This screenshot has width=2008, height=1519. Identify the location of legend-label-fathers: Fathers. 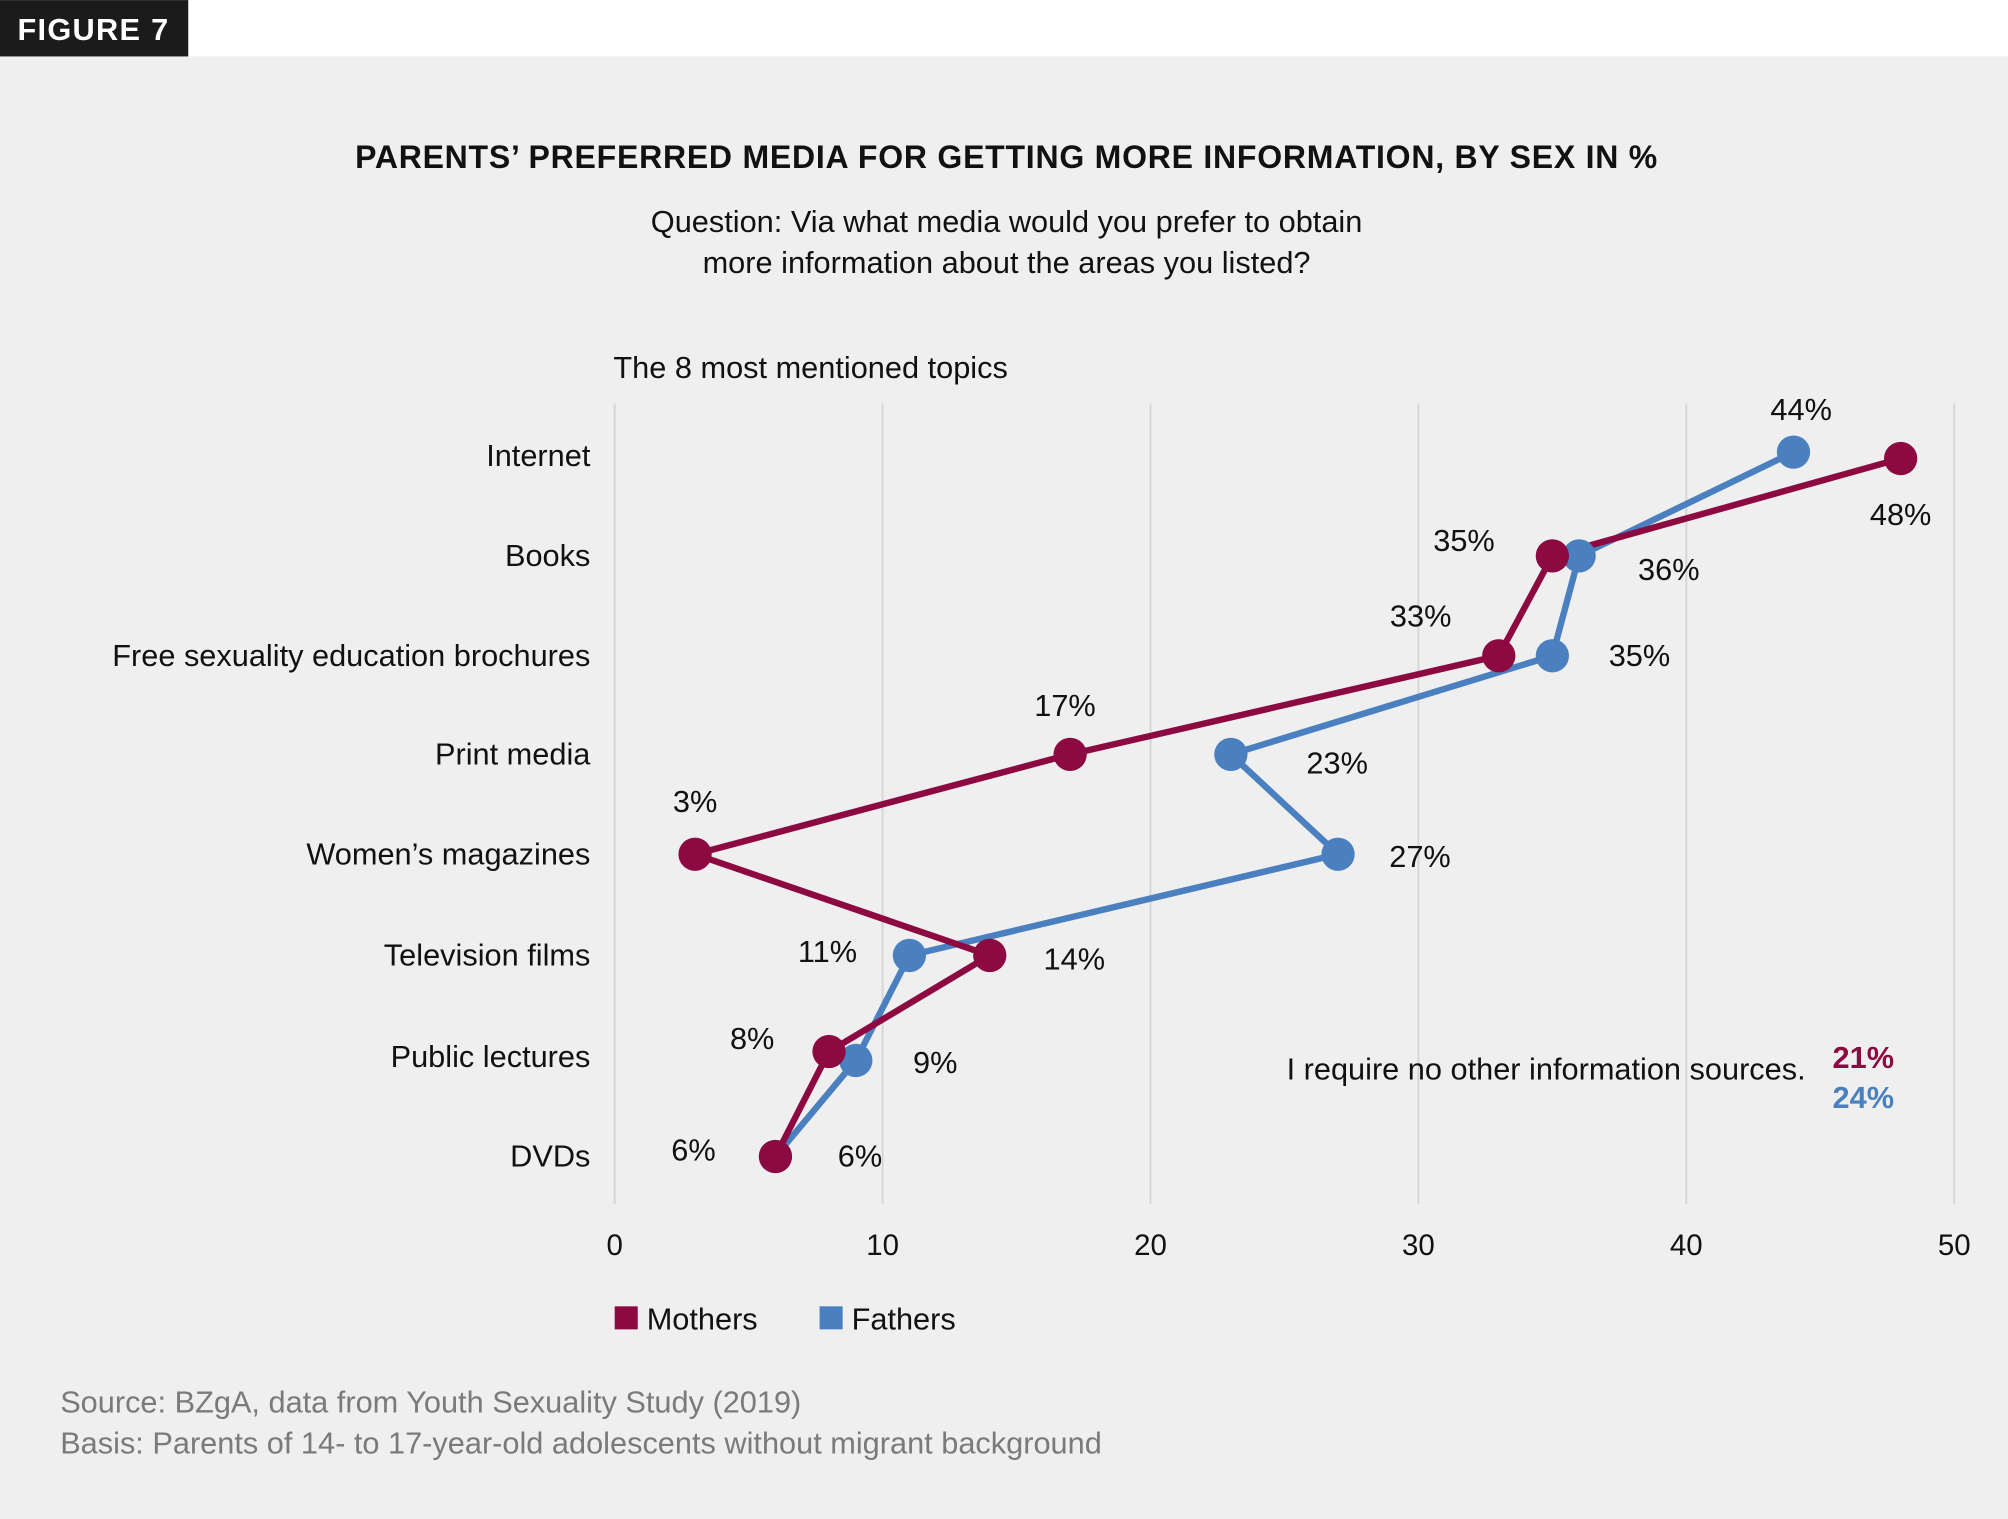
(904, 1318).